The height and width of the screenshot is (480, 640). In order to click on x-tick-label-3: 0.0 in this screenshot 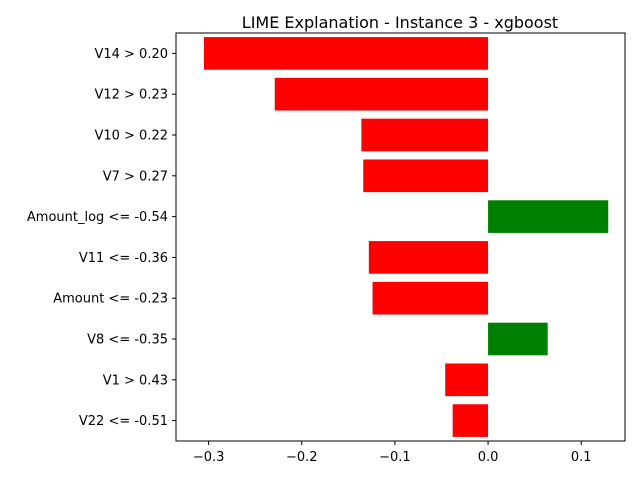, I will do `click(488, 457)`.